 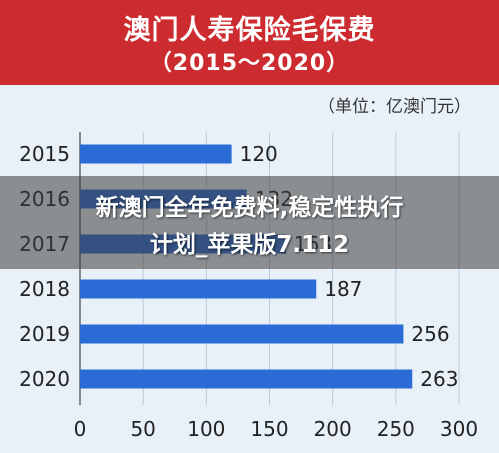 What do you see at coordinates (44, 379) in the screenshot?
I see `category-label: 2020` at bounding box center [44, 379].